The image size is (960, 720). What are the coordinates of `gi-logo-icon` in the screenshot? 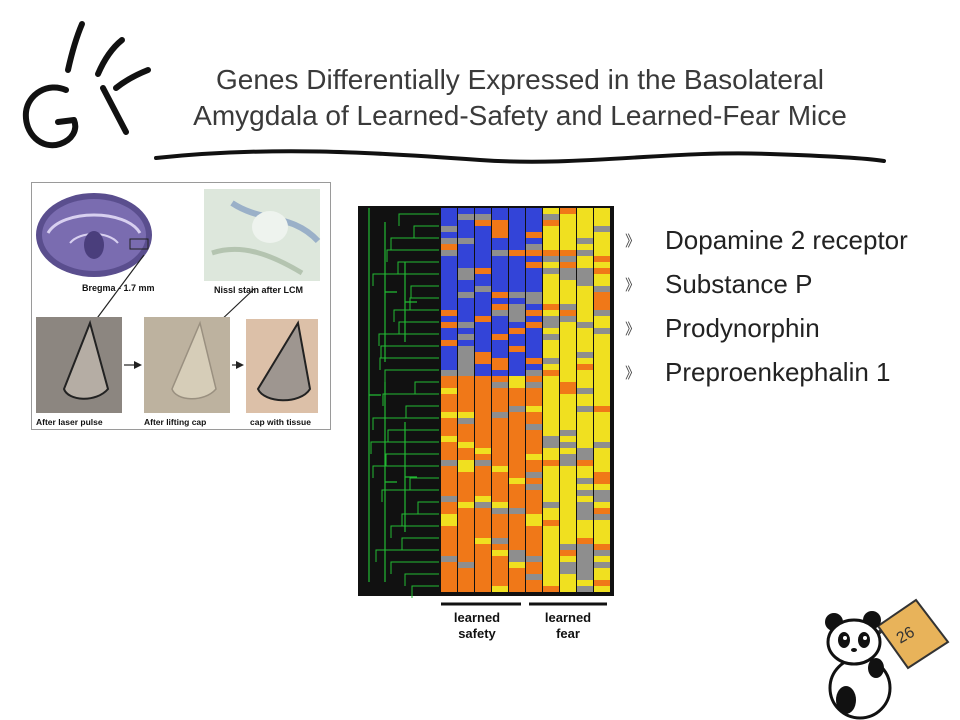 It's located at (86, 85).